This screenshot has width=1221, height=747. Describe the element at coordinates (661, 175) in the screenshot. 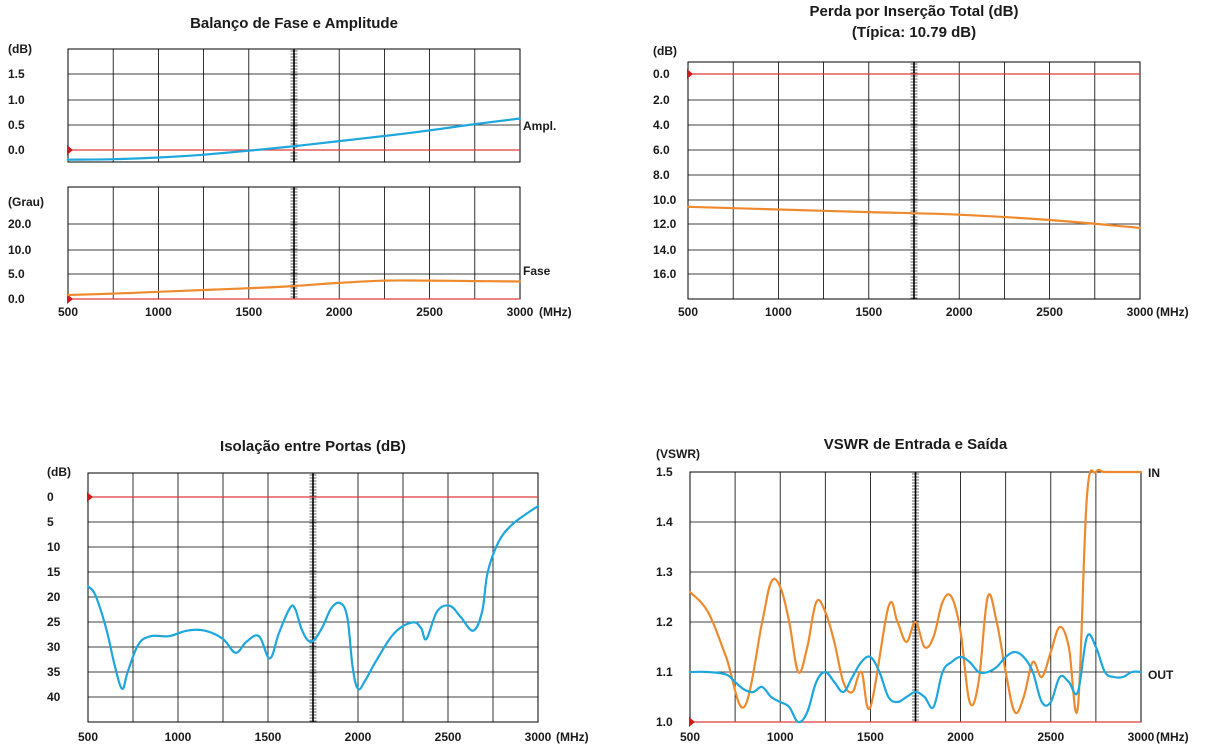

I see `y-tick-label: 8.0` at that location.